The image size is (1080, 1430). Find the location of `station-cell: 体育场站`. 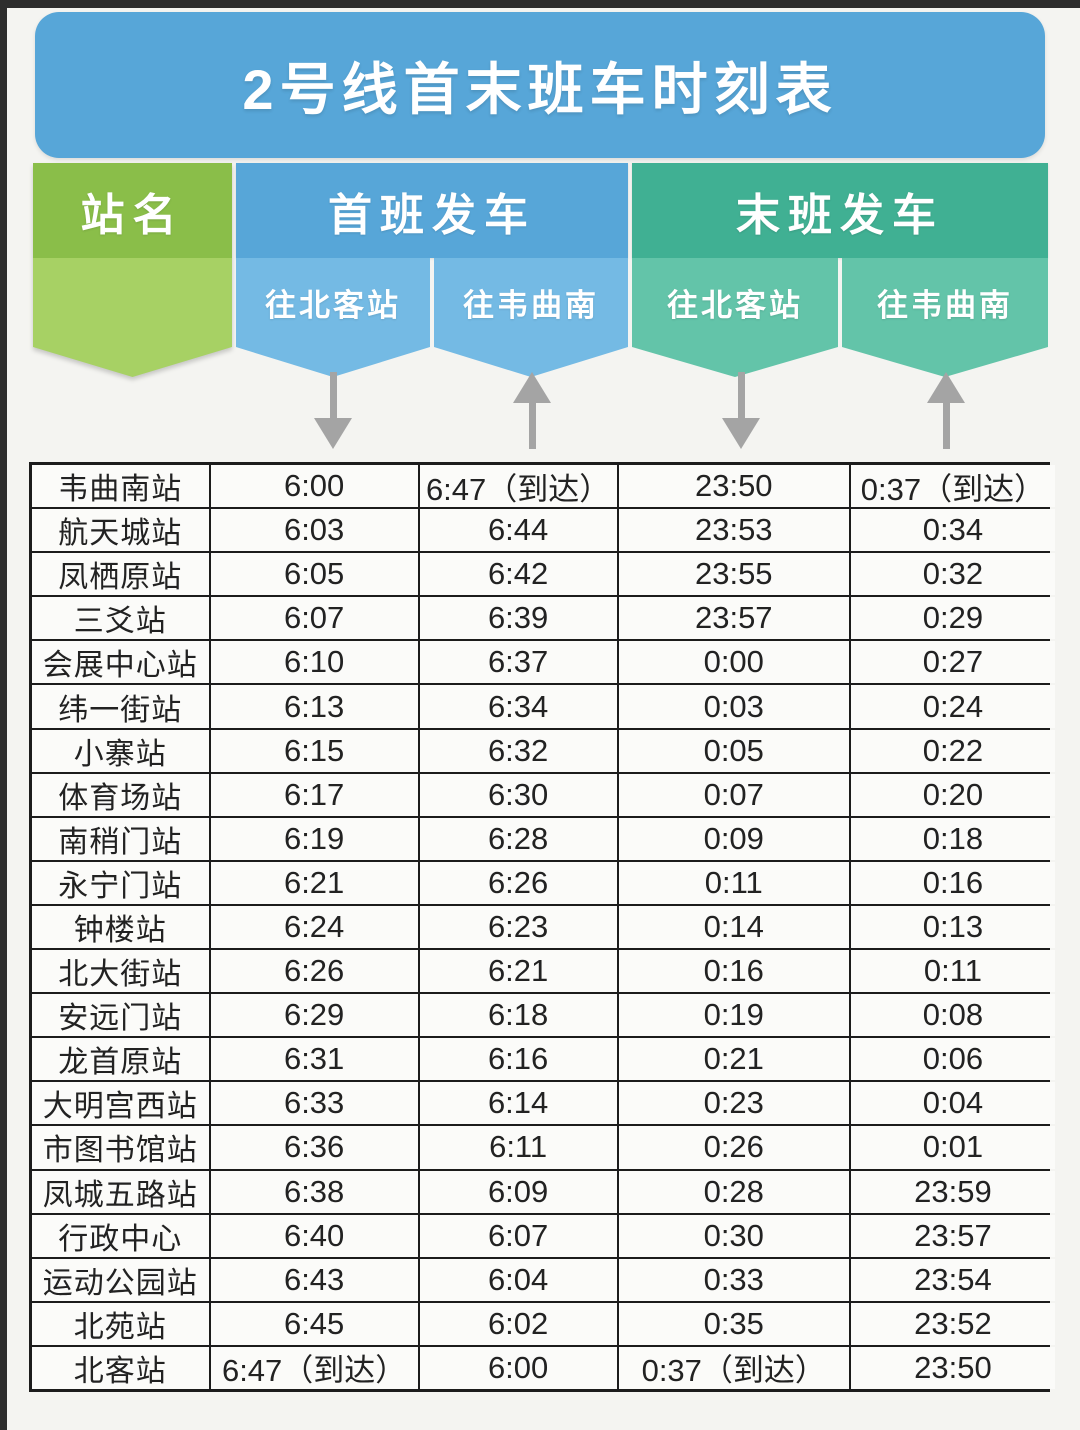

station-cell: 体育场站 is located at coordinates (120, 794).